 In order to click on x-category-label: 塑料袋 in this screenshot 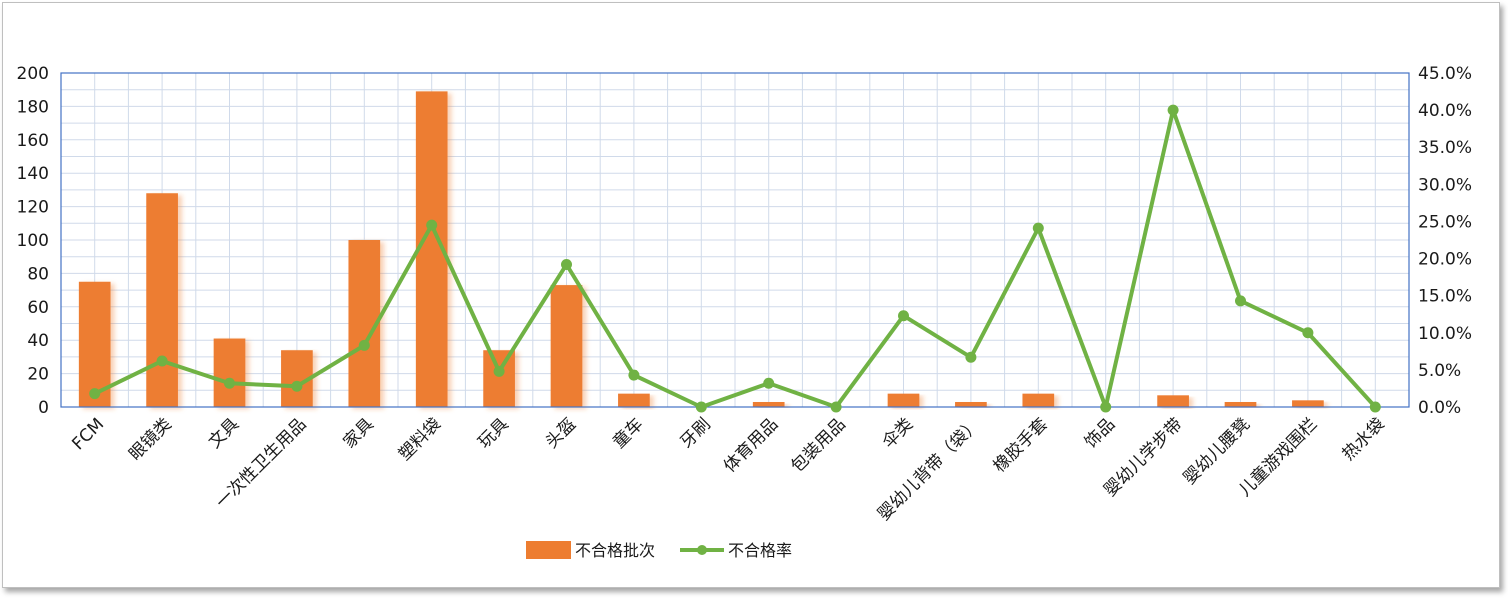, I will do `click(420, 439)`.